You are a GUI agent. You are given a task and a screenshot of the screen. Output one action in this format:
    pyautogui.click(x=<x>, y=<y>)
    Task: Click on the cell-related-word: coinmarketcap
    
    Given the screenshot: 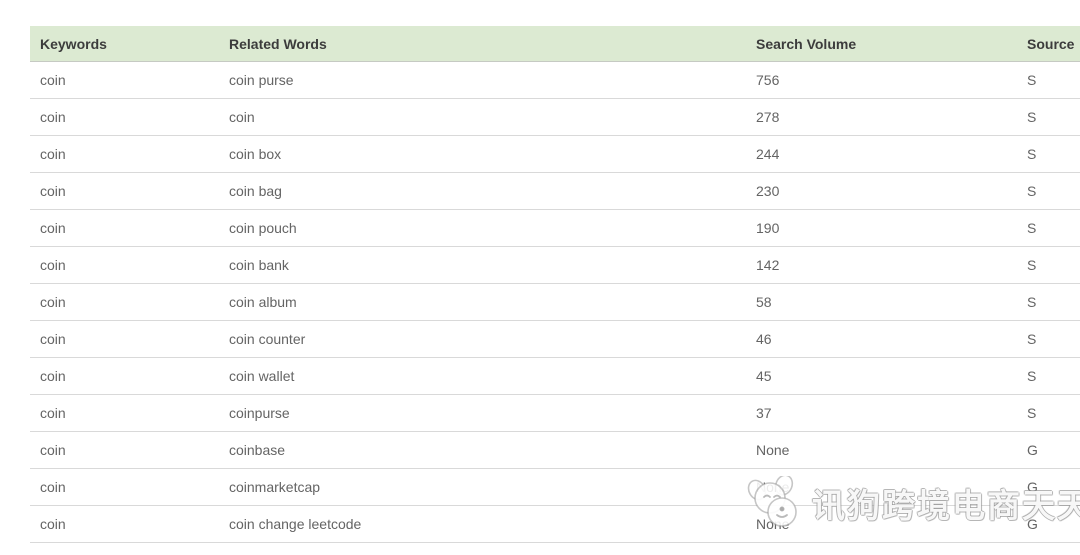 What is the action you would take?
    pyautogui.click(x=482, y=487)
    